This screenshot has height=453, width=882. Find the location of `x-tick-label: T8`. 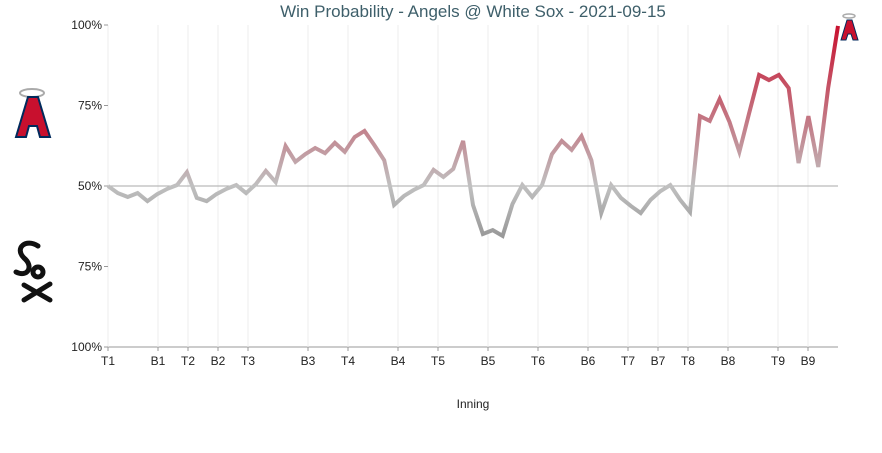

x-tick-label: T8 is located at coordinates (688, 361).